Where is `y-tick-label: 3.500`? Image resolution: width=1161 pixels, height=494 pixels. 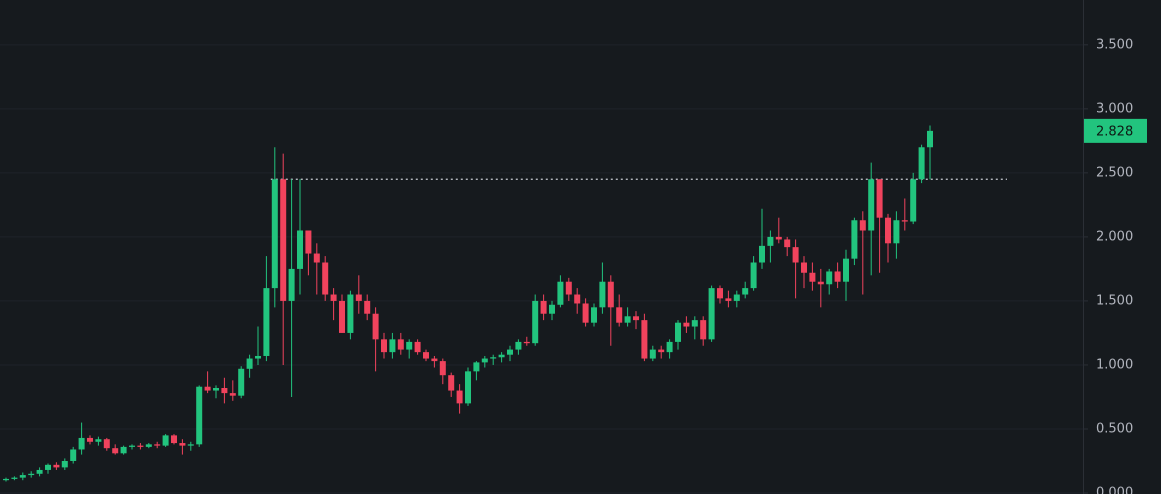 y-tick-label: 3.500 is located at coordinates (1114, 44).